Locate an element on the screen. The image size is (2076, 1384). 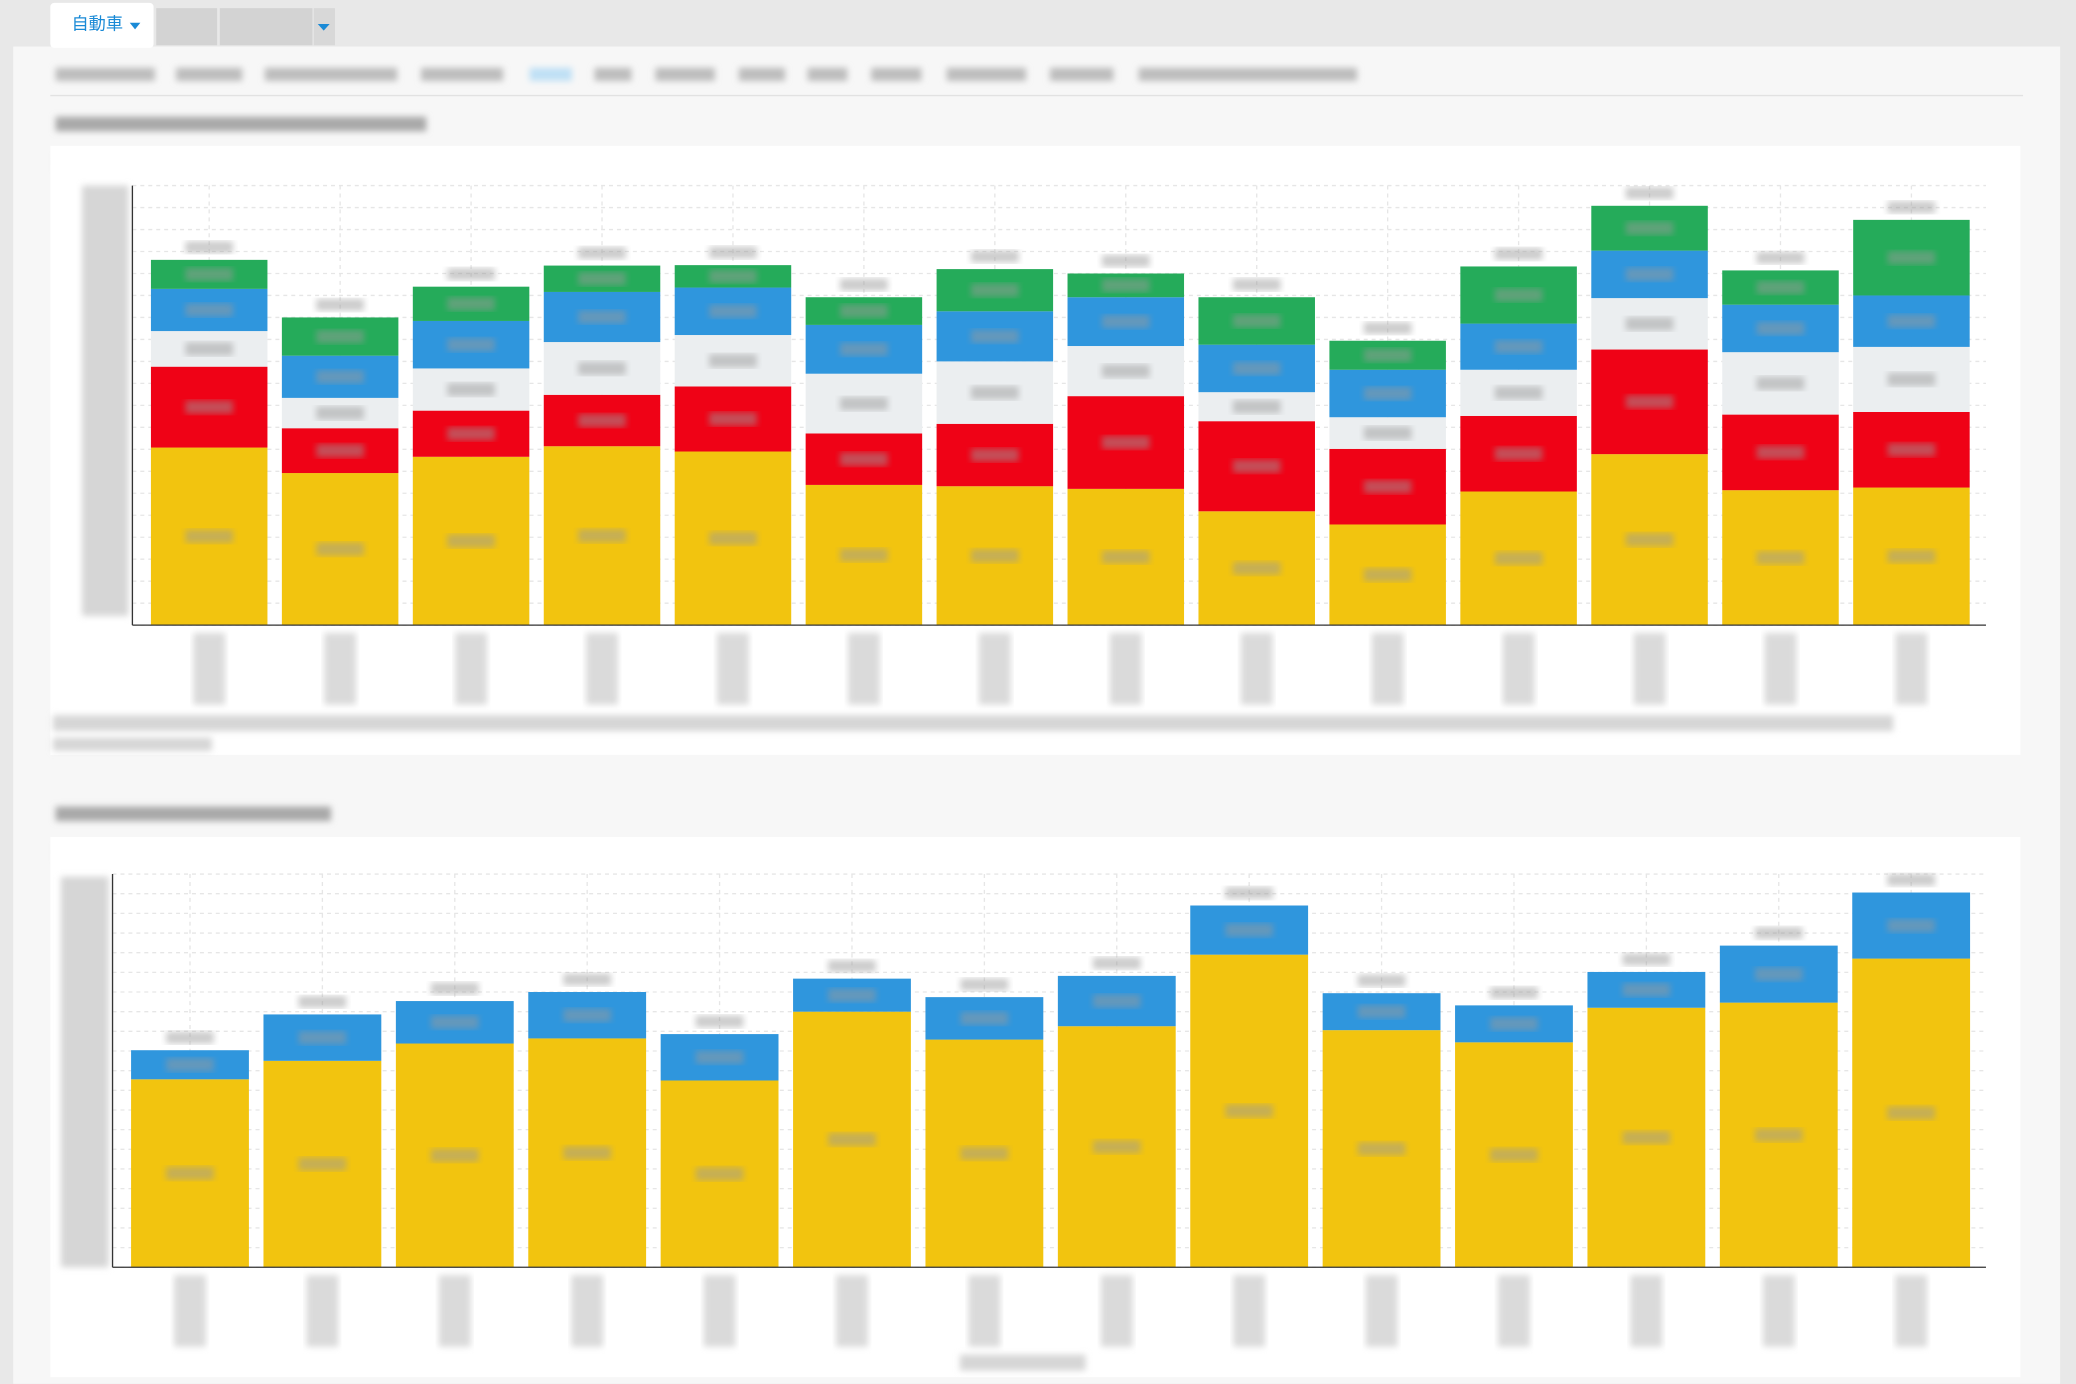
tab-active is located at coordinates (102, 25).